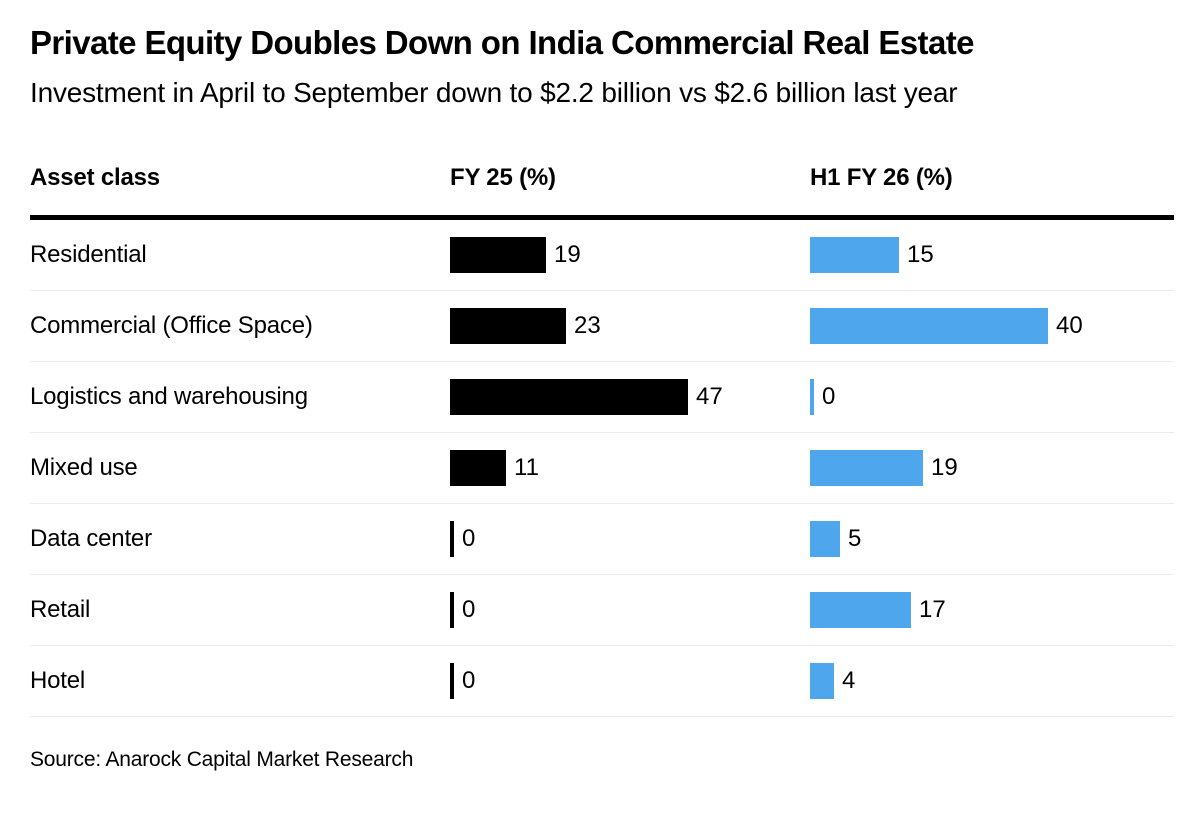 Image resolution: width=1200 pixels, height=831 pixels. I want to click on fy25-bar-cell: 19, so click(630, 255).